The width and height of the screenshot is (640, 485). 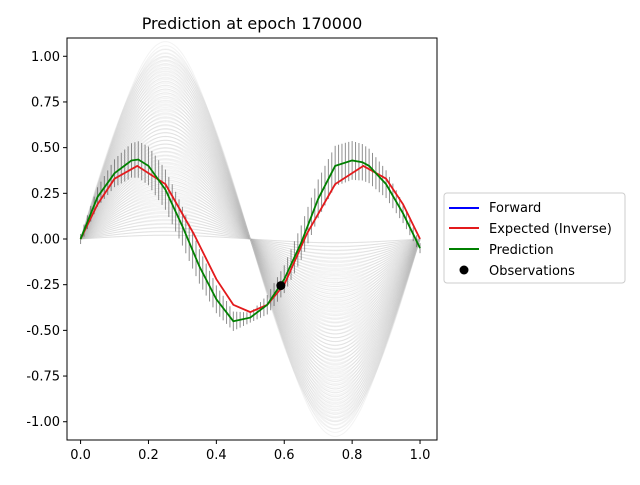 I want to click on legend-observations-label: Observations, so click(x=532, y=271).